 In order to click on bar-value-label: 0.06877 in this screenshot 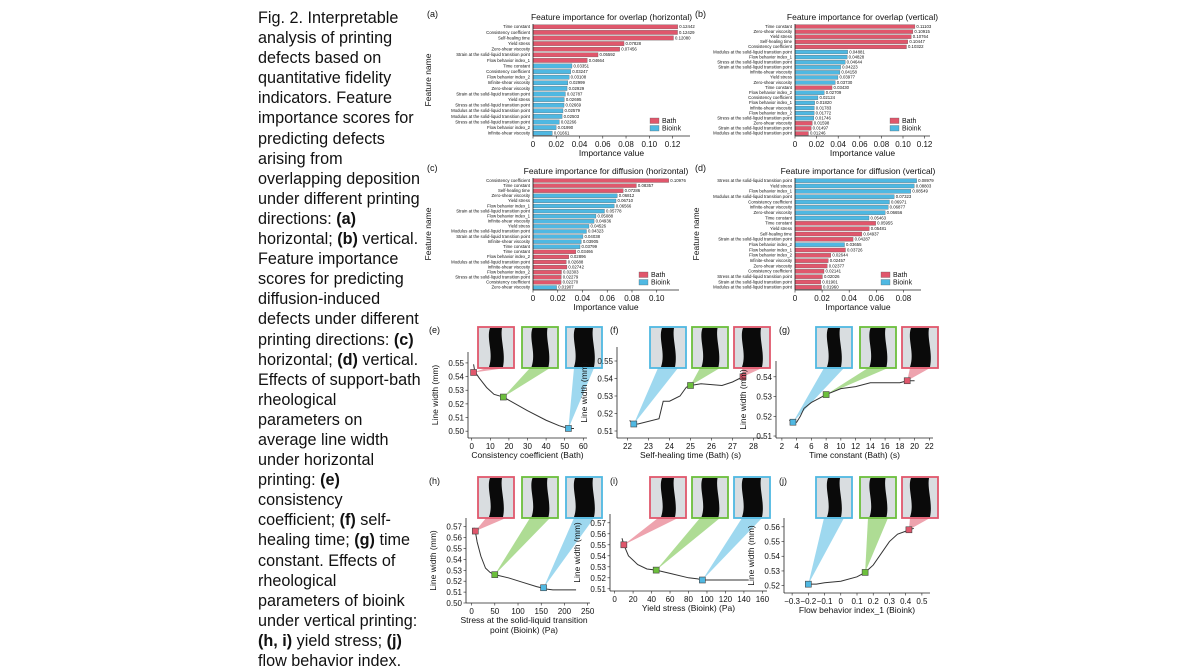, I will do `click(898, 207)`.